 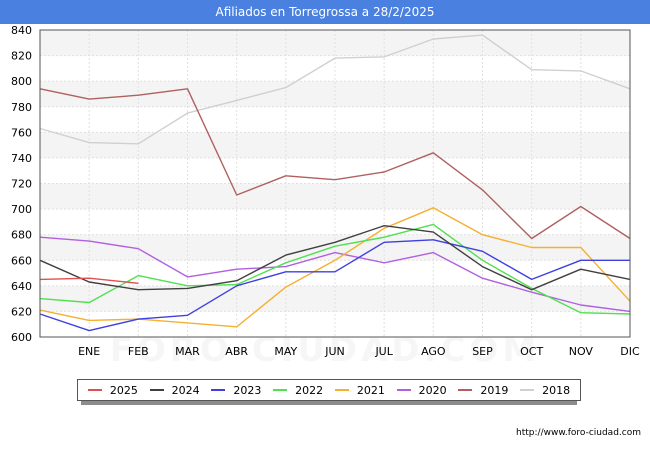 What do you see at coordinates (334, 351) in the screenshot?
I see `x-tick-label: JUN` at bounding box center [334, 351].